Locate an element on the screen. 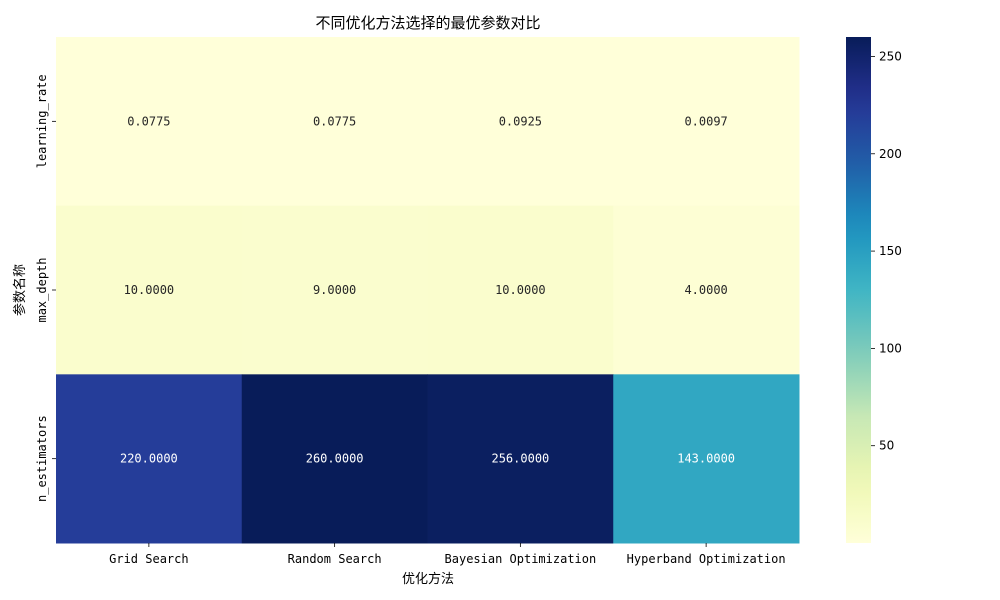 The height and width of the screenshot is (600, 1000). cell-value-label: 9.0000 is located at coordinates (334, 290).